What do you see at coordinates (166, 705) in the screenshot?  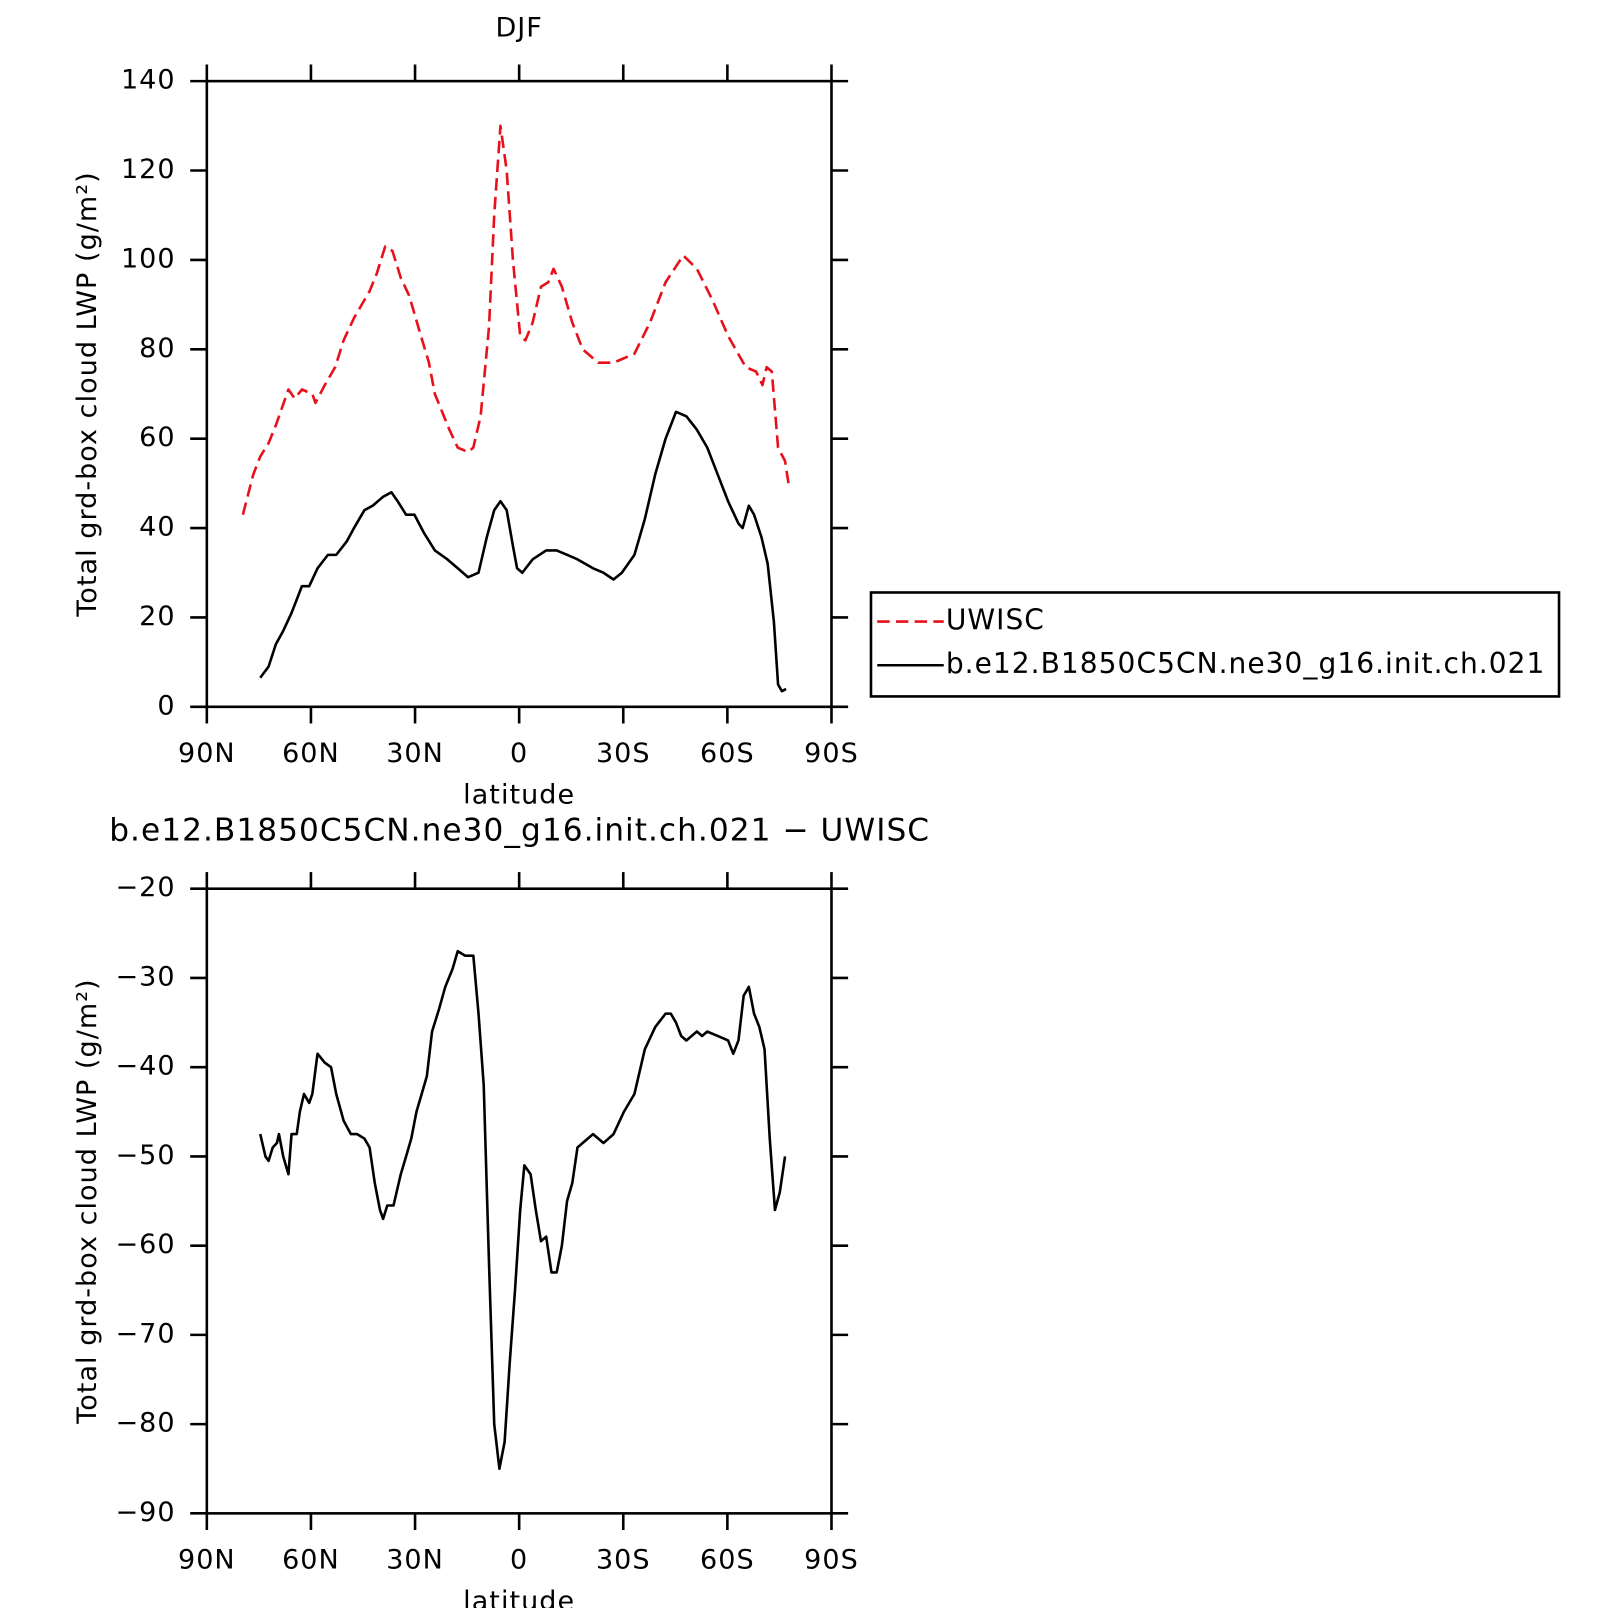 I see `y-tick-label: 0` at bounding box center [166, 705].